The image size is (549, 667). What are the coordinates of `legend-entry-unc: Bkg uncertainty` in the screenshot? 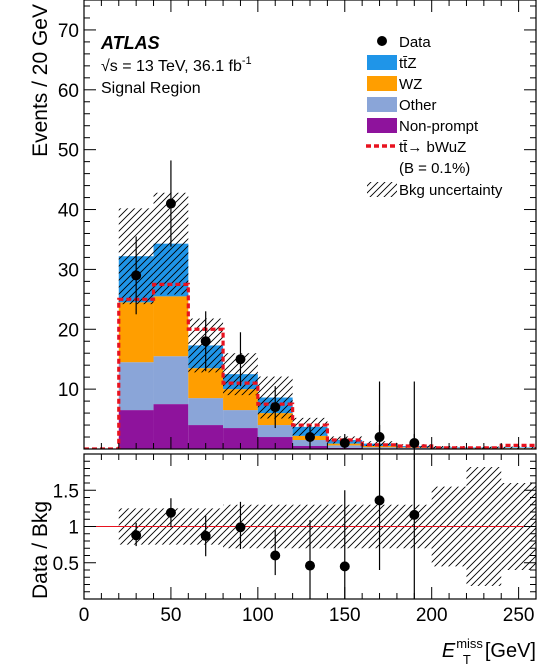 It's located at (435, 190).